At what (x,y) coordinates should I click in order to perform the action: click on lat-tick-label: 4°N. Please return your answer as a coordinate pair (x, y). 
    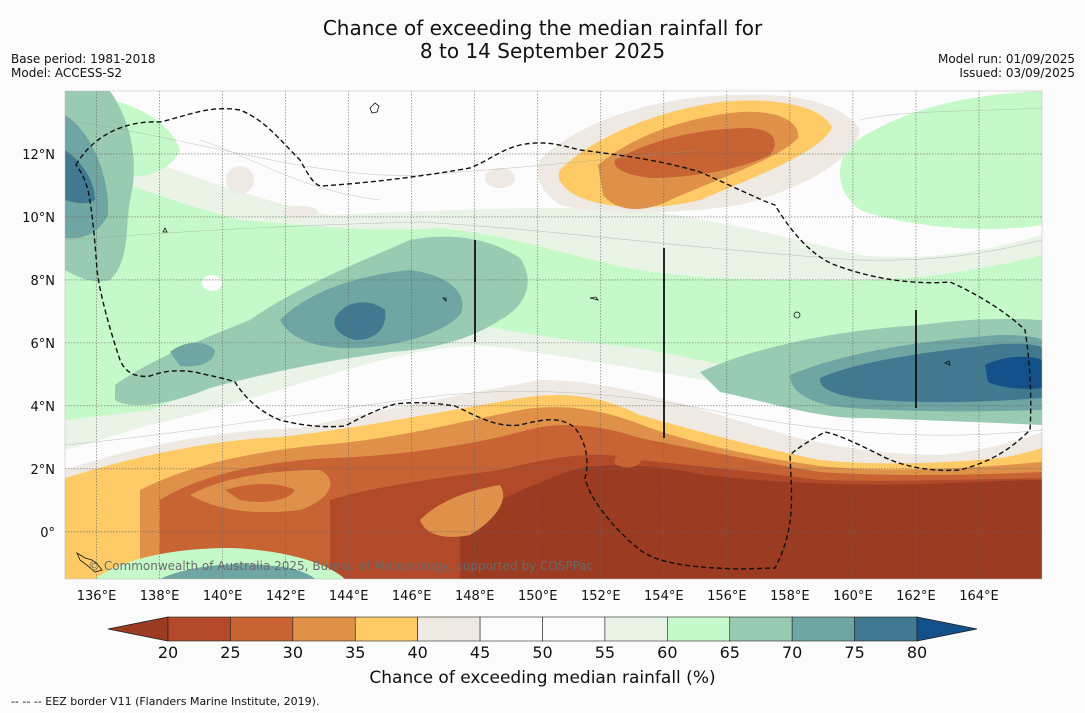
    Looking at the image, I should click on (43, 407).